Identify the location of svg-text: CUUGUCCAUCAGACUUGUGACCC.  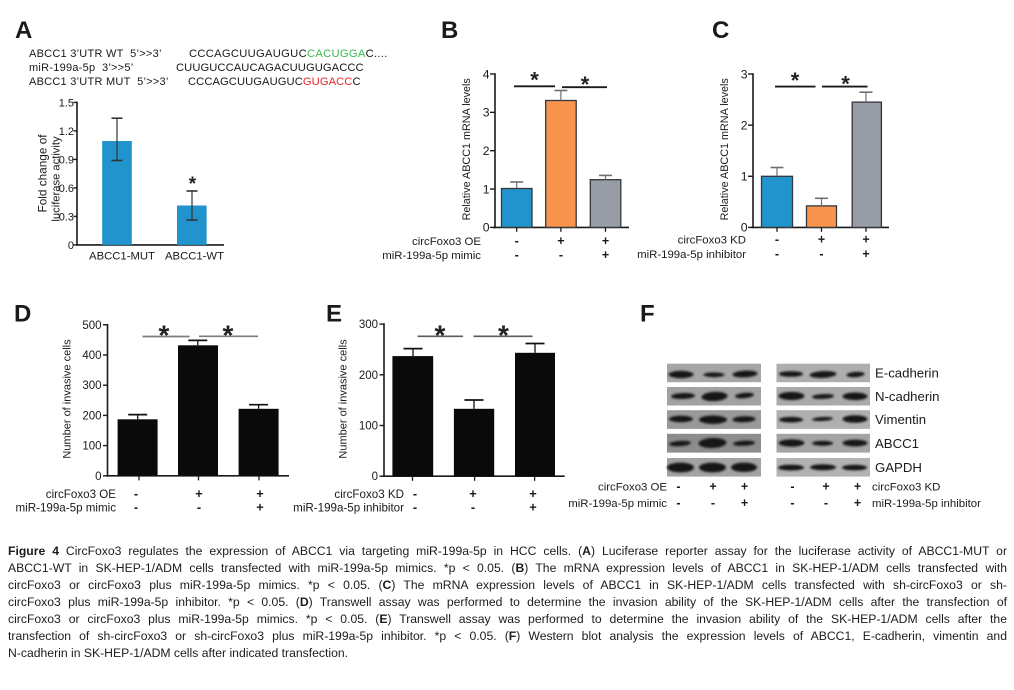
(270, 68).